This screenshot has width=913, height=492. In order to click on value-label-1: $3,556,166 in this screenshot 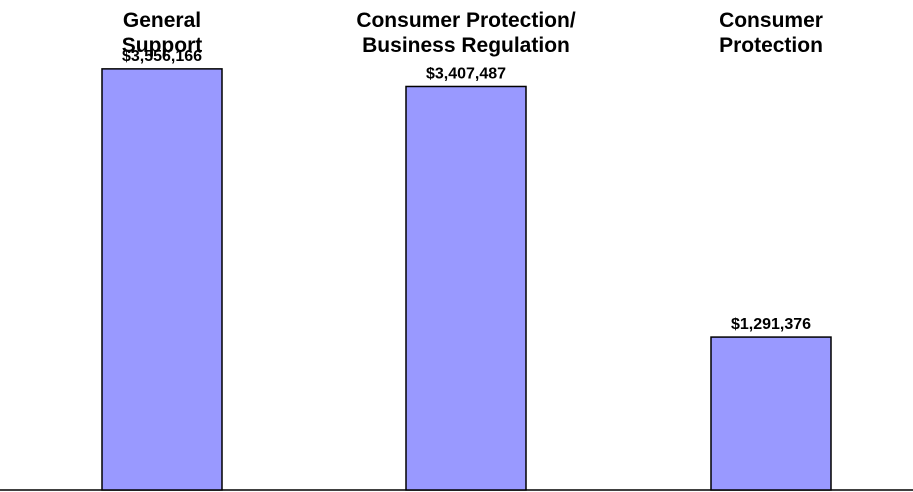, I will do `click(162, 56)`.